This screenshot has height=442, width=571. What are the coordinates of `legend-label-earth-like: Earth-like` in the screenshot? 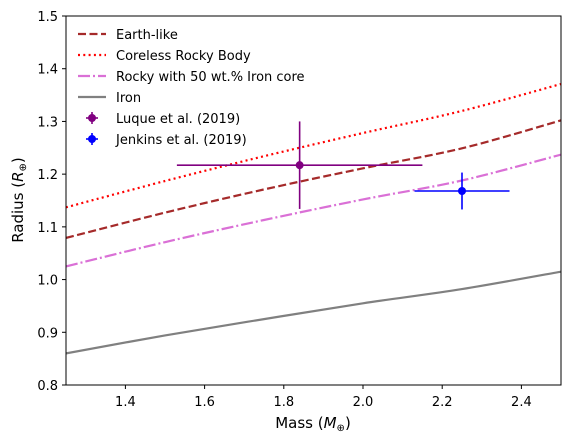 It's located at (147, 35).